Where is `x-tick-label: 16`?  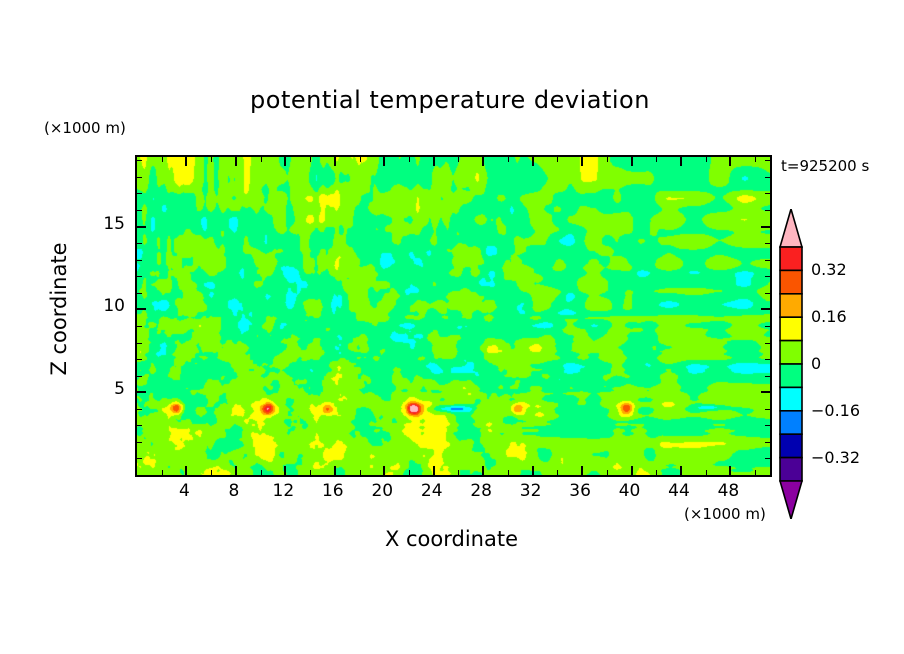
x-tick-label: 16 is located at coordinates (332, 491).